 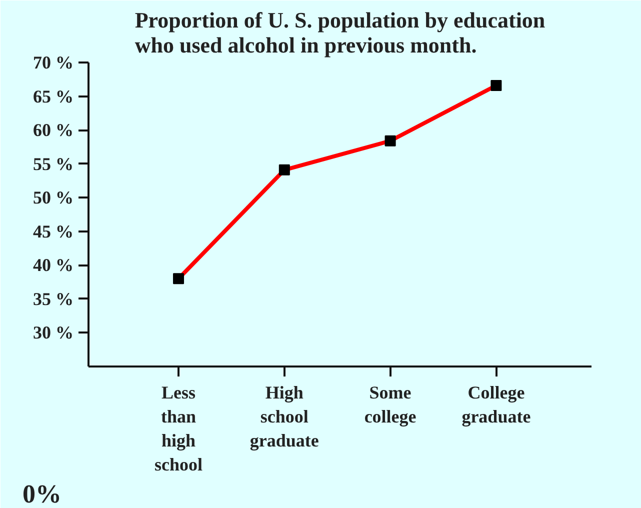 What do you see at coordinates (53, 62) in the screenshot?
I see `y-tick-label: 70 %` at bounding box center [53, 62].